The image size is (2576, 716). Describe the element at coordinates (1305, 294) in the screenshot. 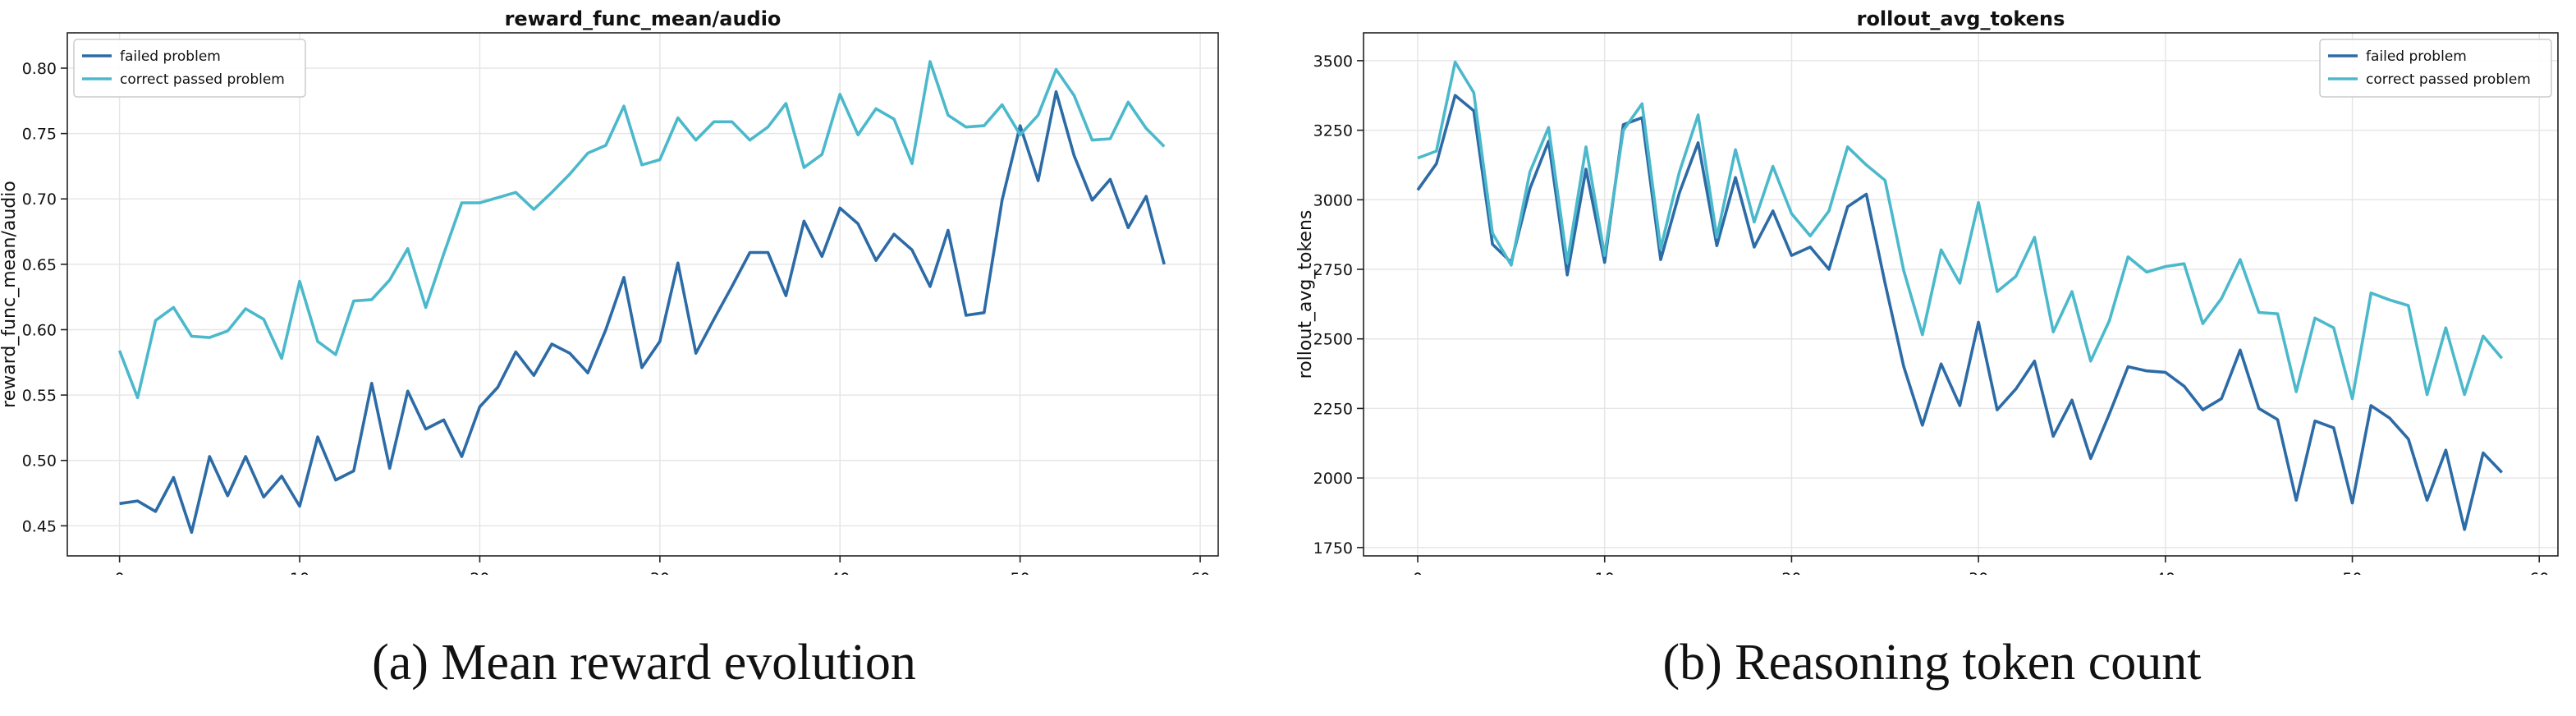

I see `y-axis-label: rollout_avg_tokens` at that location.